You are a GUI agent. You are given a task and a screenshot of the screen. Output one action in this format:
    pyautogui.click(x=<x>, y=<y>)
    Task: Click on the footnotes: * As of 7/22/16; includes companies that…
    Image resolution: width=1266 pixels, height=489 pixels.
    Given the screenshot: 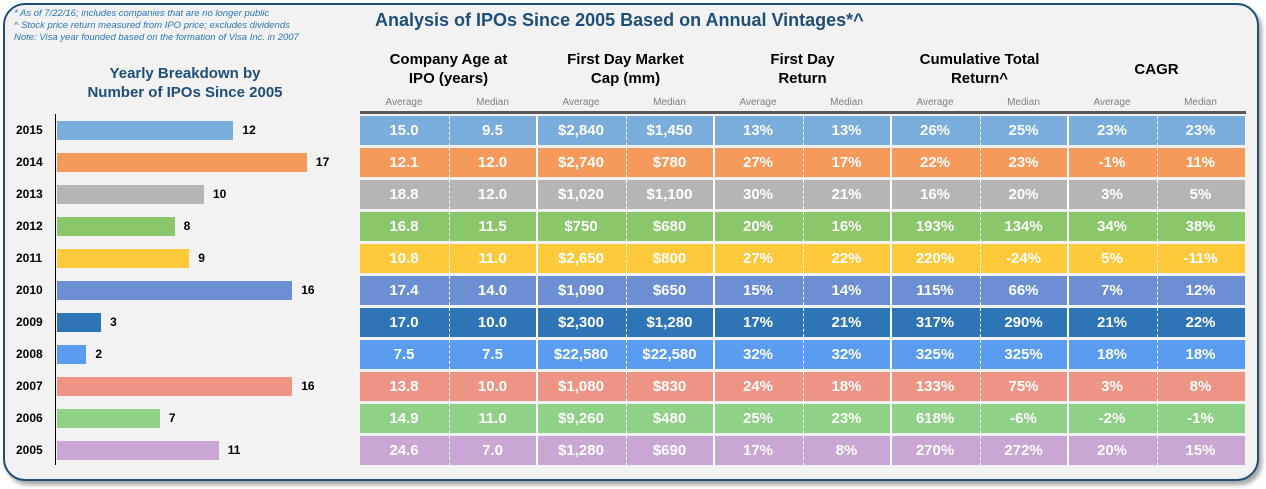 What is the action you would take?
    pyautogui.click(x=156, y=26)
    